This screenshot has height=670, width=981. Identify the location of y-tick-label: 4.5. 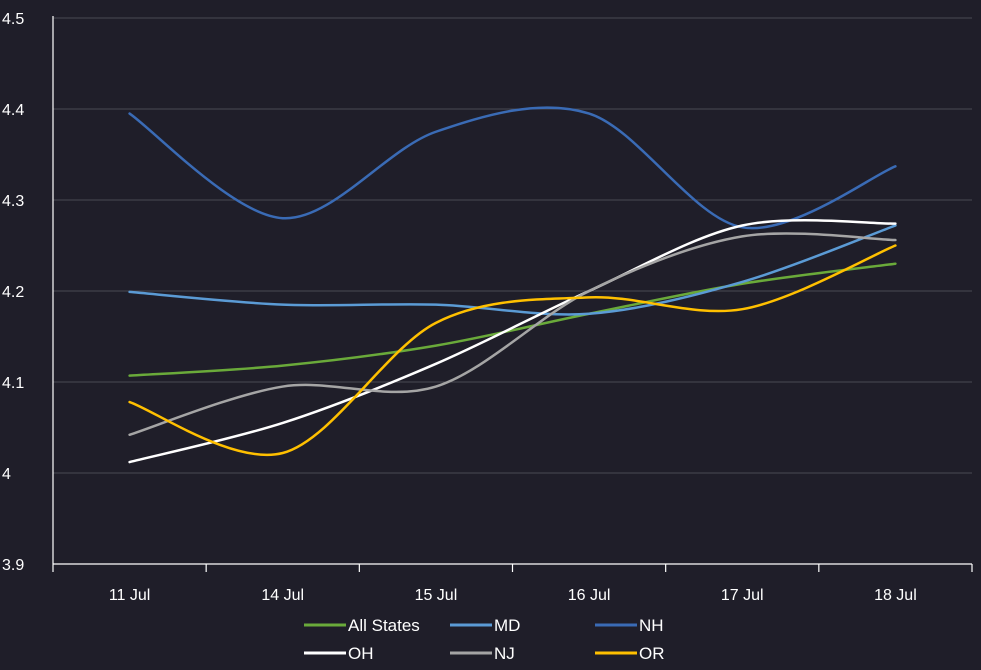
(13, 19).